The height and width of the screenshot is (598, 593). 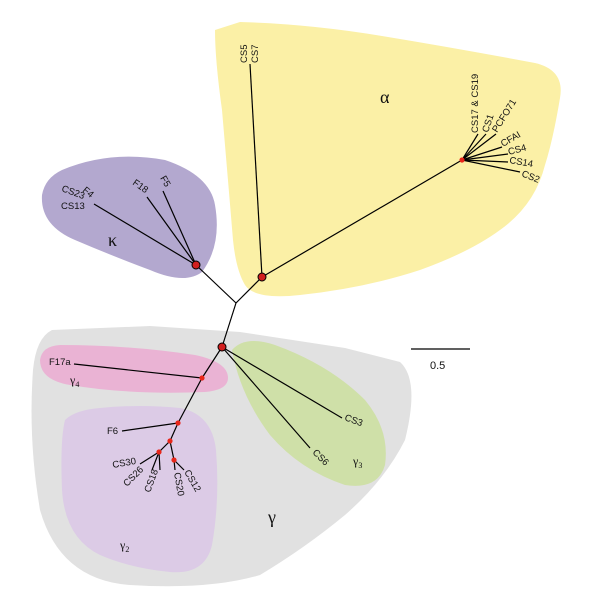 I want to click on scale-bar: 0.5, so click(x=440, y=360).